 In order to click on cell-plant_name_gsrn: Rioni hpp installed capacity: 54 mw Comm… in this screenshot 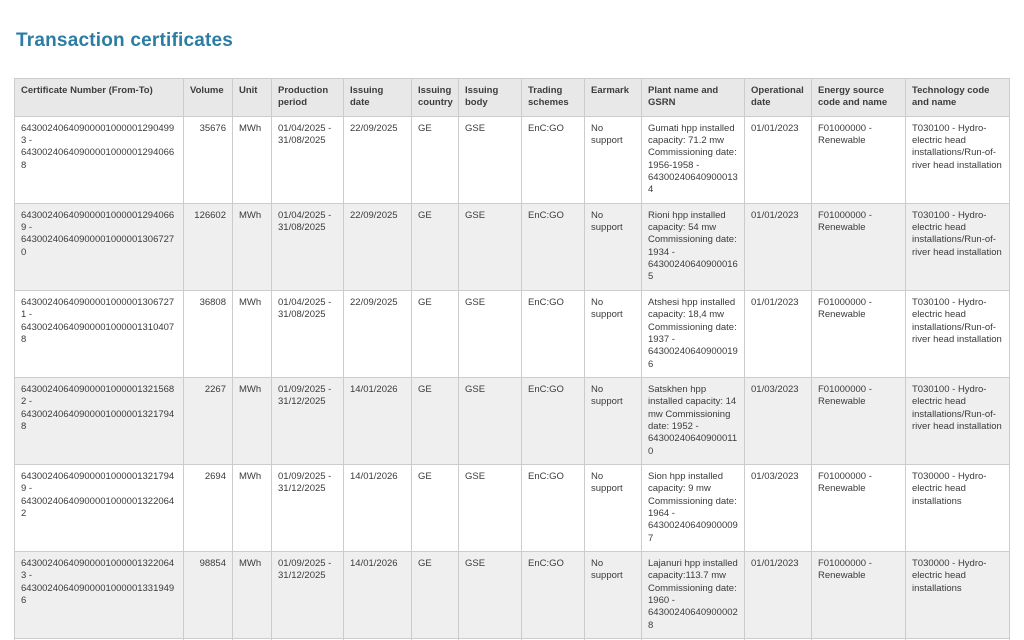, I will do `click(693, 246)`.